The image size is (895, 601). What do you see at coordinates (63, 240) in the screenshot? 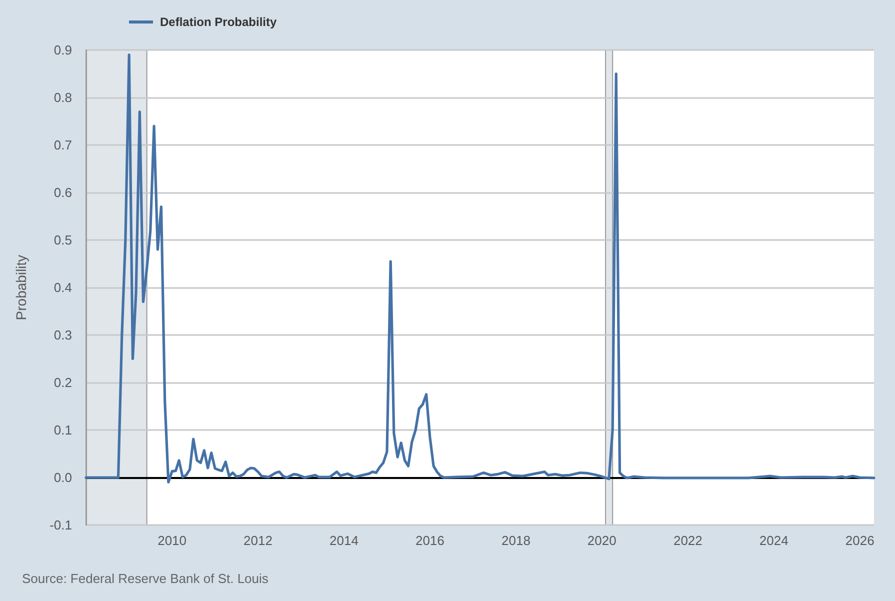
I see `y-tick-label: 0.5` at bounding box center [63, 240].